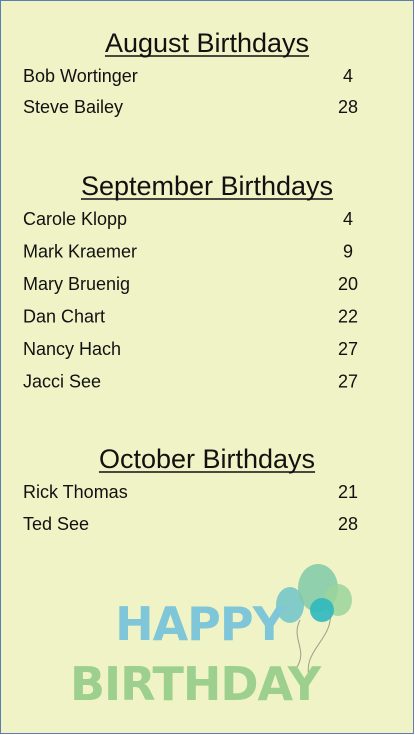  What do you see at coordinates (62, 382) in the screenshot?
I see `entry-name: Jacci See` at bounding box center [62, 382].